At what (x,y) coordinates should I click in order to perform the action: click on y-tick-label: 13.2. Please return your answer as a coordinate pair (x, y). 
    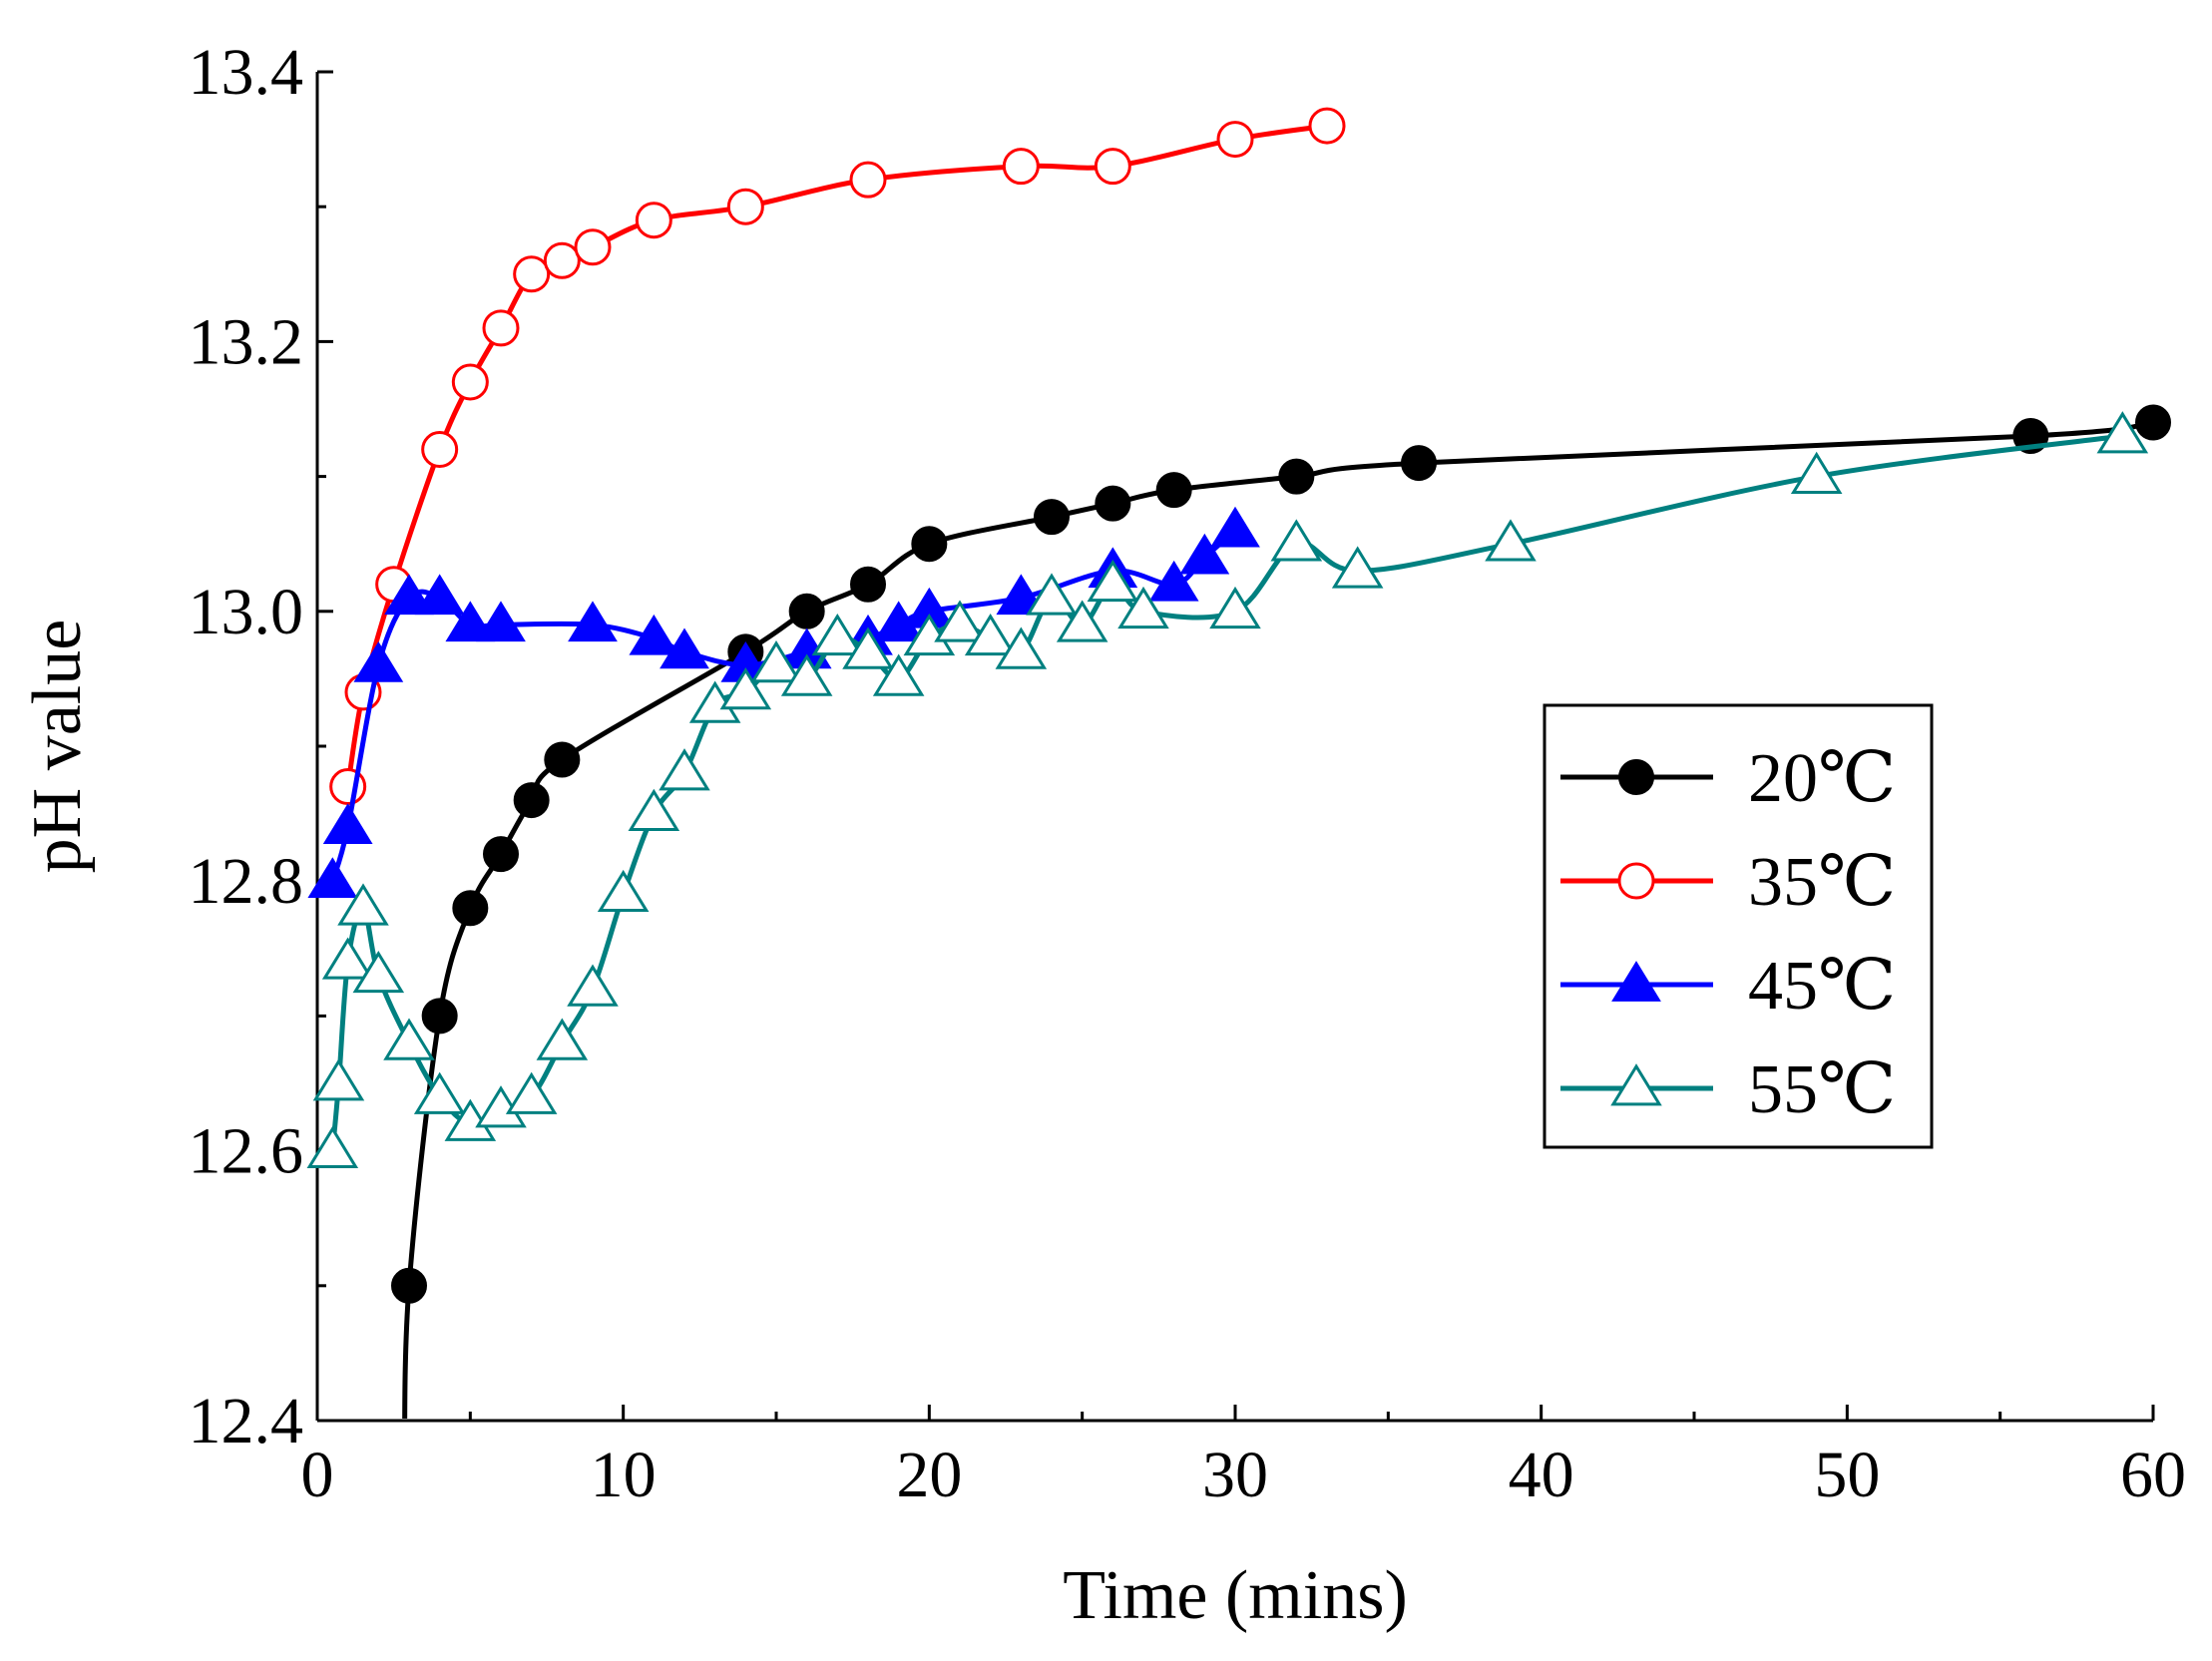
    Looking at the image, I should click on (247, 342).